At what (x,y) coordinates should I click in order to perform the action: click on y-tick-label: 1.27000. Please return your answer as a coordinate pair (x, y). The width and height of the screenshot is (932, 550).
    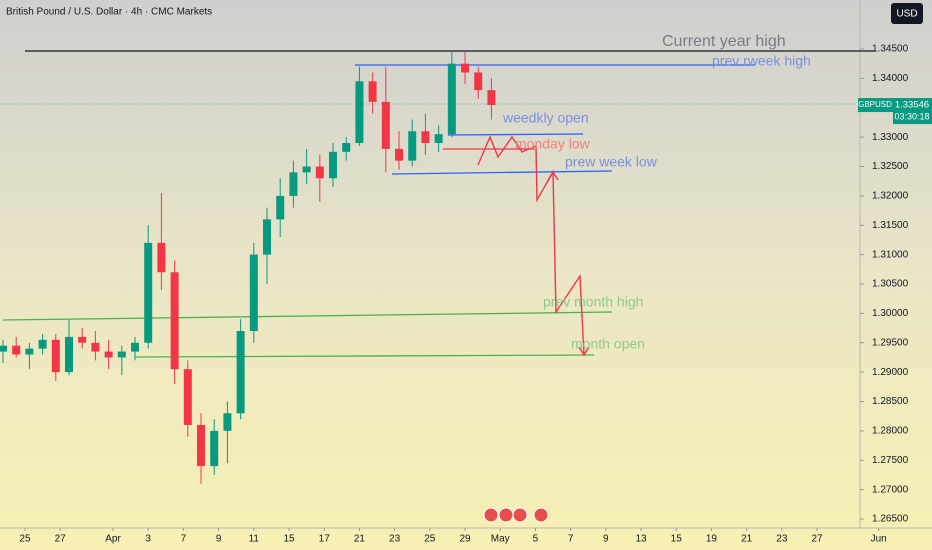
    Looking at the image, I should click on (890, 489).